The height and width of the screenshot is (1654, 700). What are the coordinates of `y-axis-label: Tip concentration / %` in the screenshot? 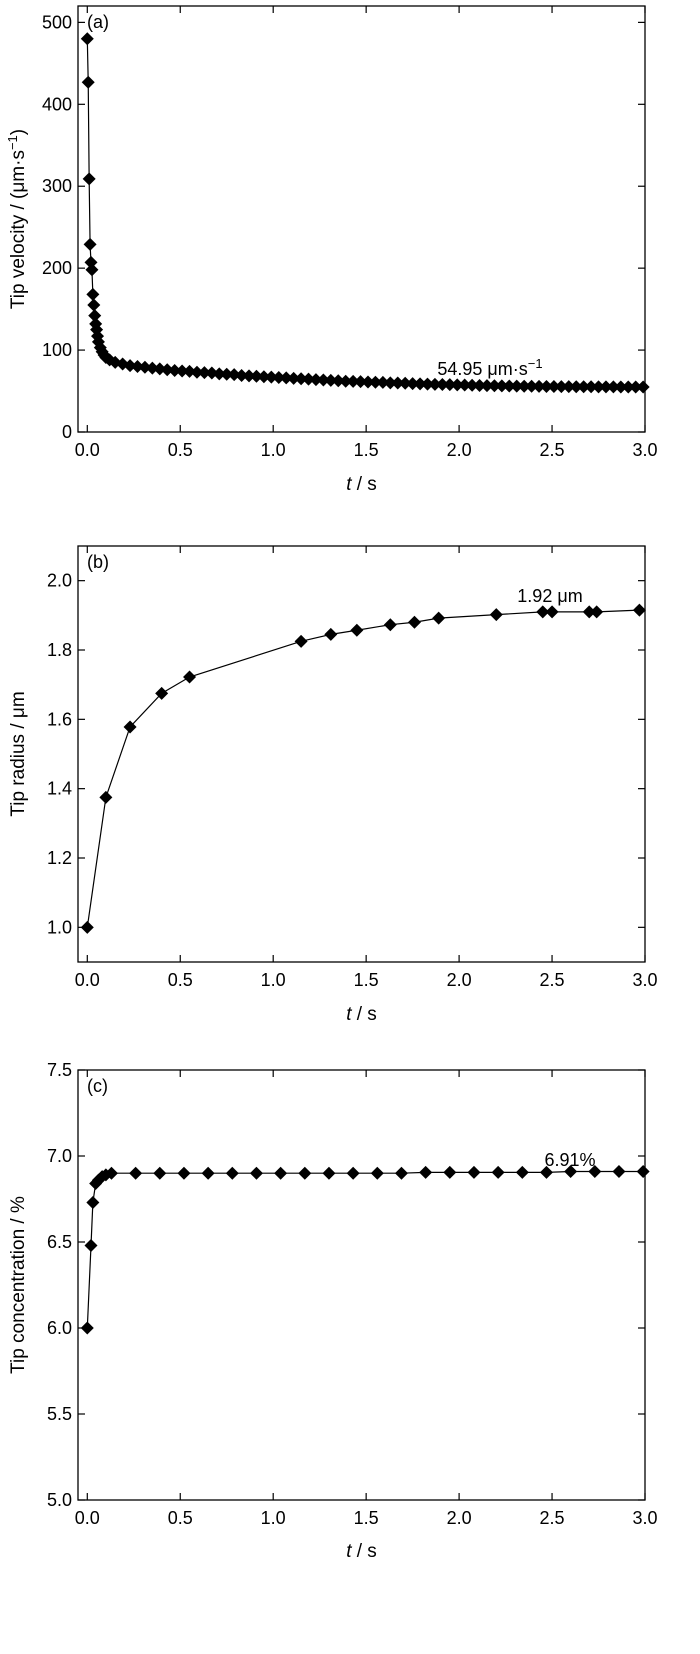 It's located at (18, 1285).